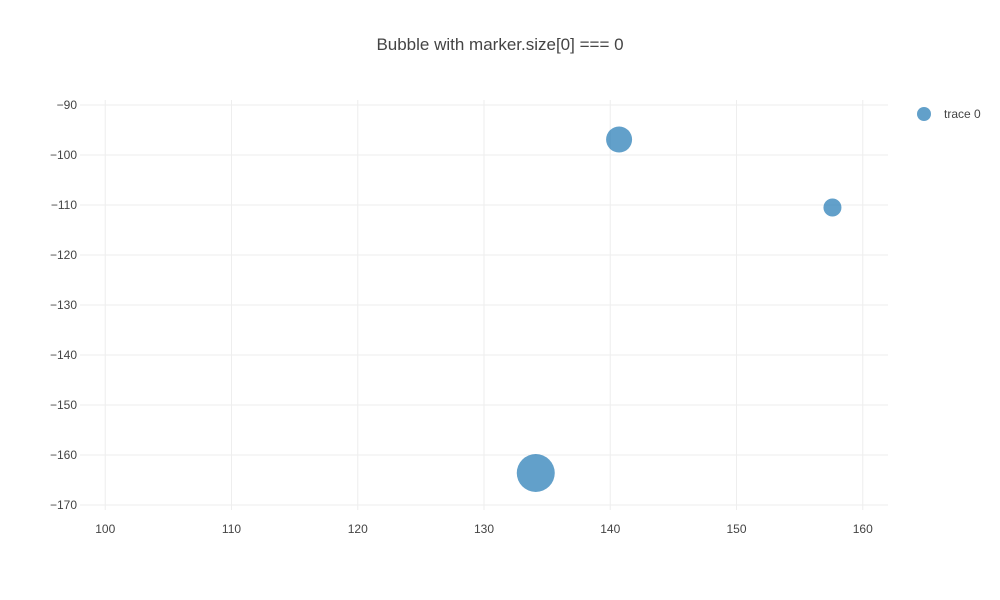 The image size is (1000, 600). Describe the element at coordinates (231, 529) in the screenshot. I see `x-tick-label: 110` at that location.